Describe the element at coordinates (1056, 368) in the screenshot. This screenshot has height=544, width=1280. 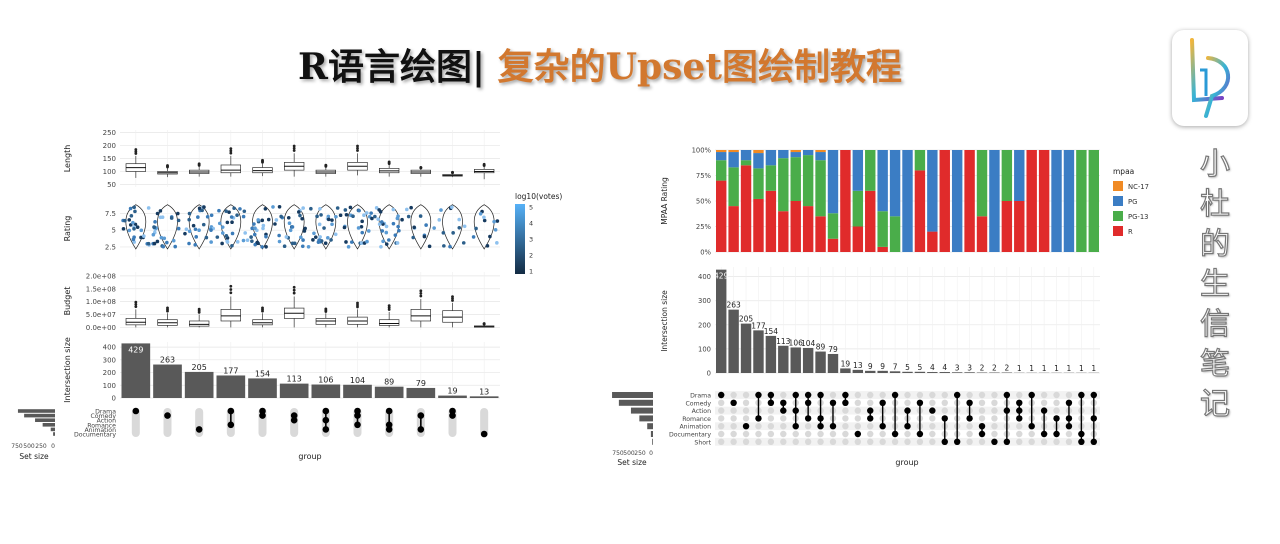
I see `intersection-value-label: 1` at that location.